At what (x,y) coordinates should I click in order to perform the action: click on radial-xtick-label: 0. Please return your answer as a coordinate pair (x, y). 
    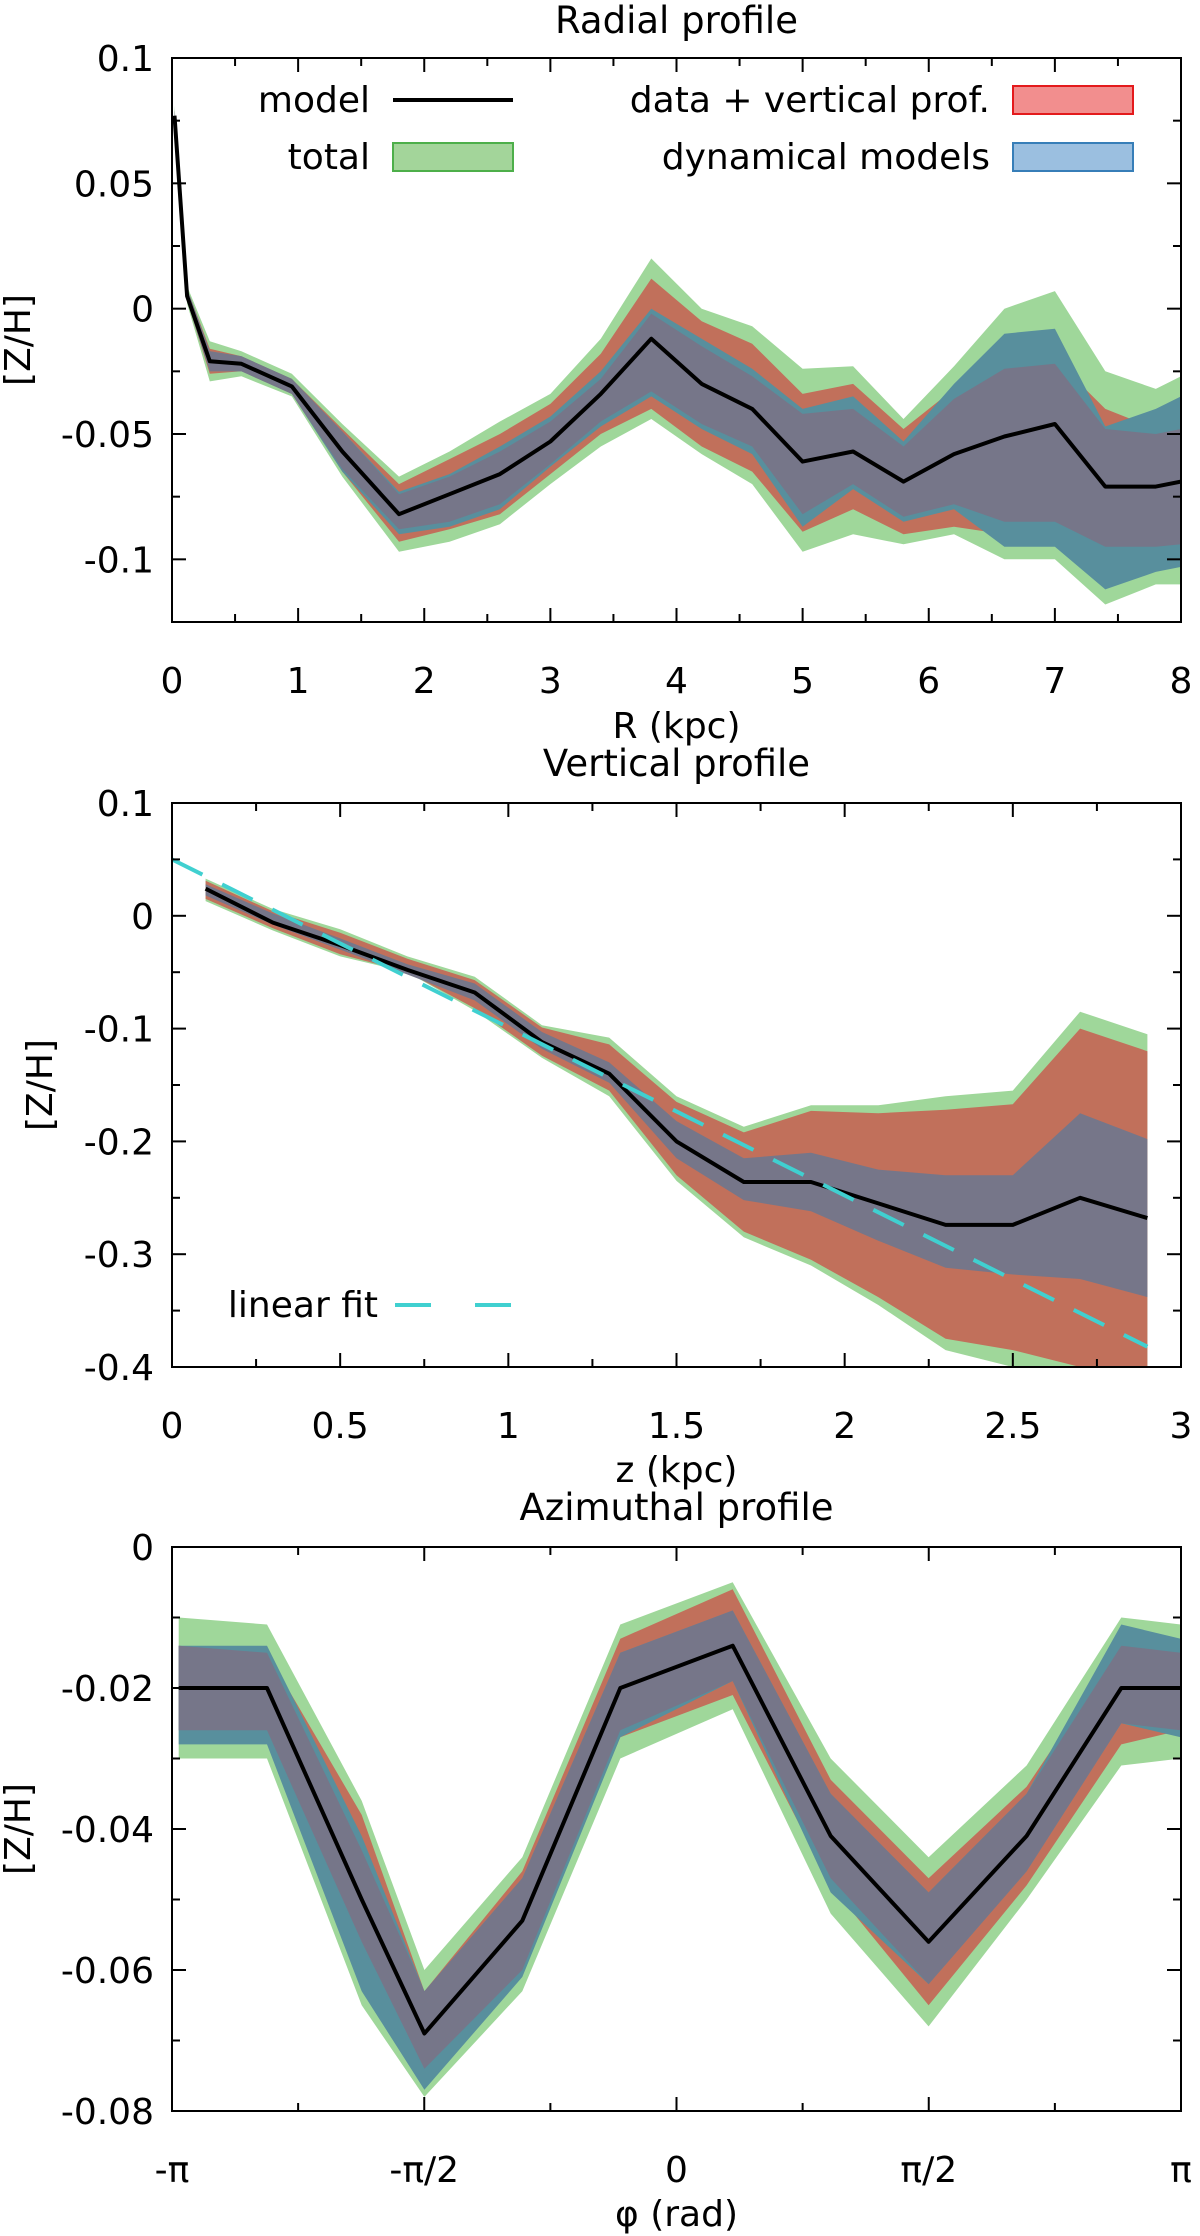
    Looking at the image, I should click on (172, 681).